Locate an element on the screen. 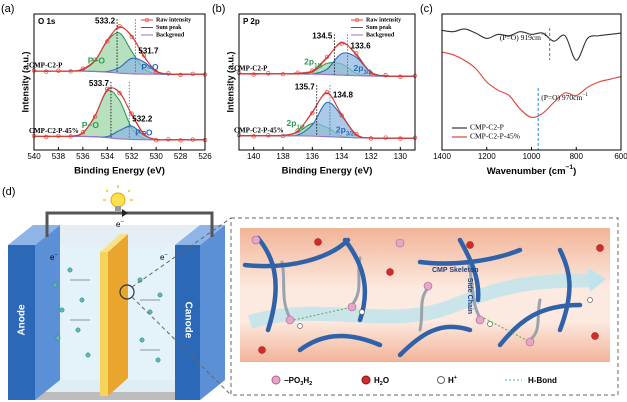  x-tick-label: 138 is located at coordinates (283, 156).